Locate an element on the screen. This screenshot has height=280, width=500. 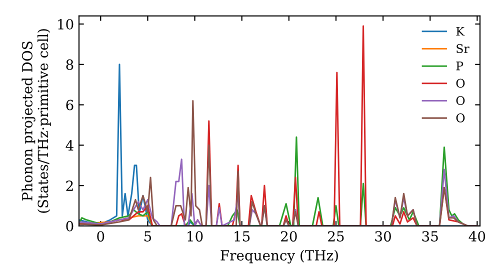
y-axis-title: Phonon projected DOS (States/THz·primitive cell) is located at coordinates (36, 121).